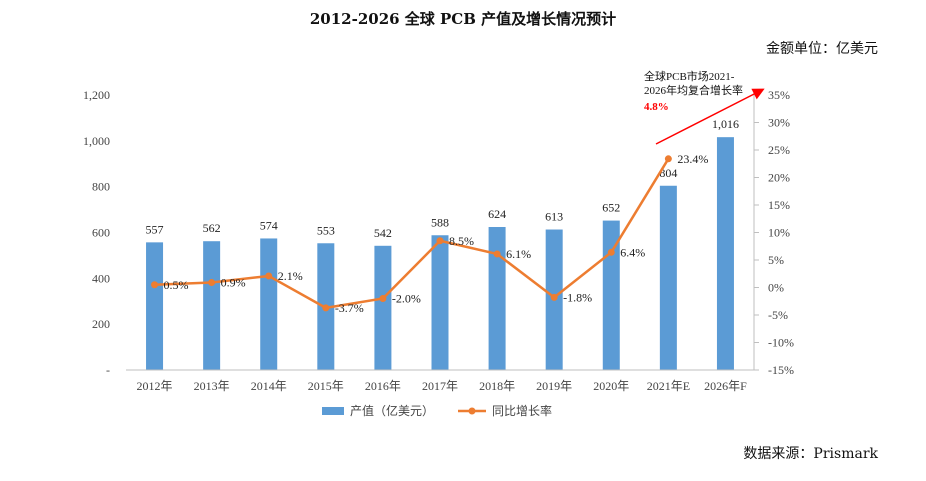 The image size is (926, 481). I want to click on legend-line-label: 同比增长率, so click(522, 410).